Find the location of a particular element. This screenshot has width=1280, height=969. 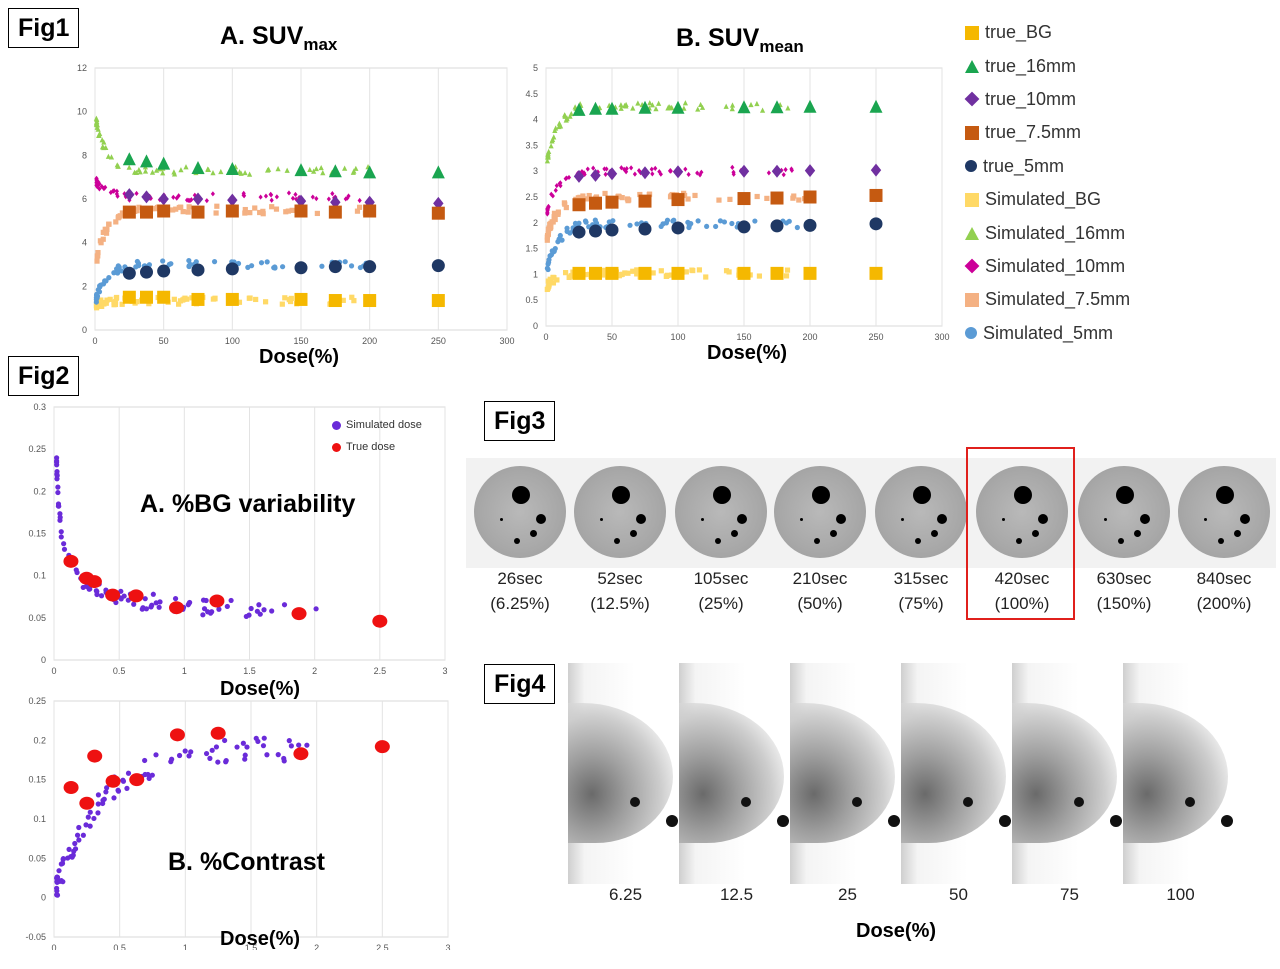

x-tick-label: 250 is located at coordinates (875, 337).